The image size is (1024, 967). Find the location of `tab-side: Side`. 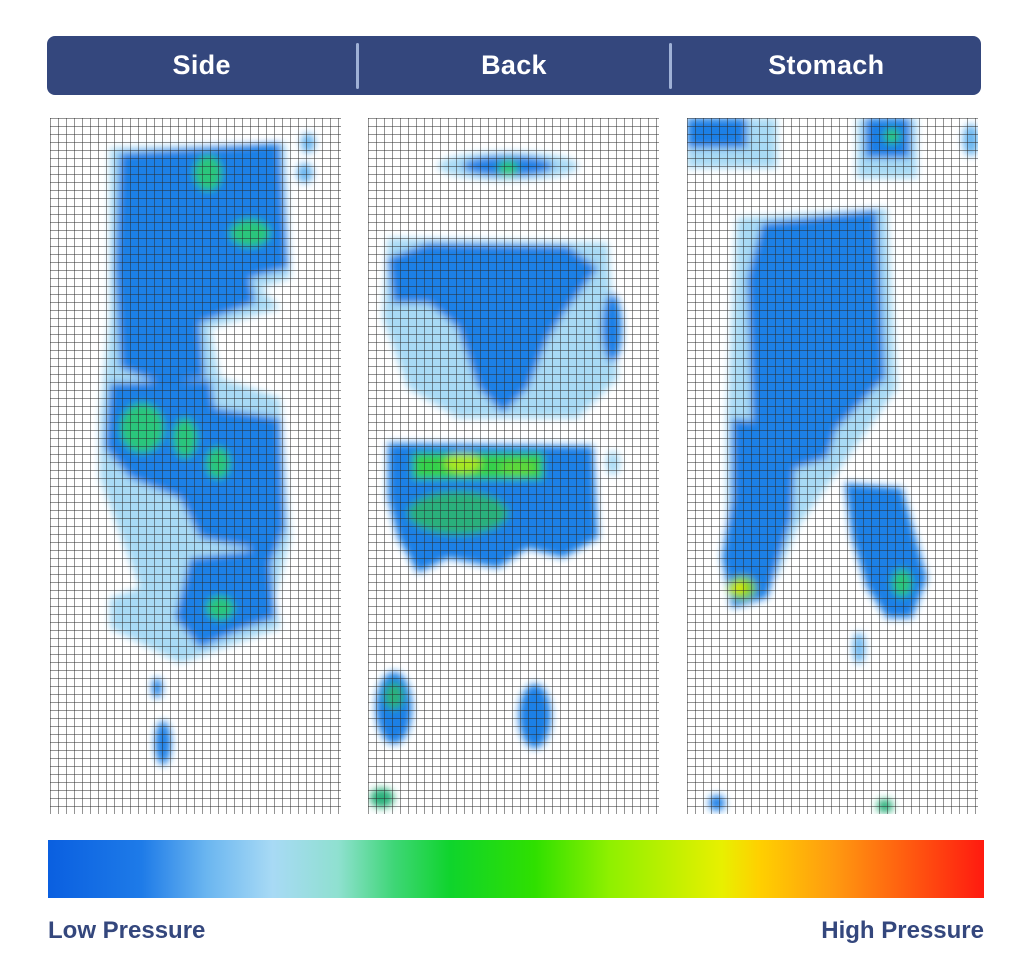

tab-side: Side is located at coordinates (201, 65).